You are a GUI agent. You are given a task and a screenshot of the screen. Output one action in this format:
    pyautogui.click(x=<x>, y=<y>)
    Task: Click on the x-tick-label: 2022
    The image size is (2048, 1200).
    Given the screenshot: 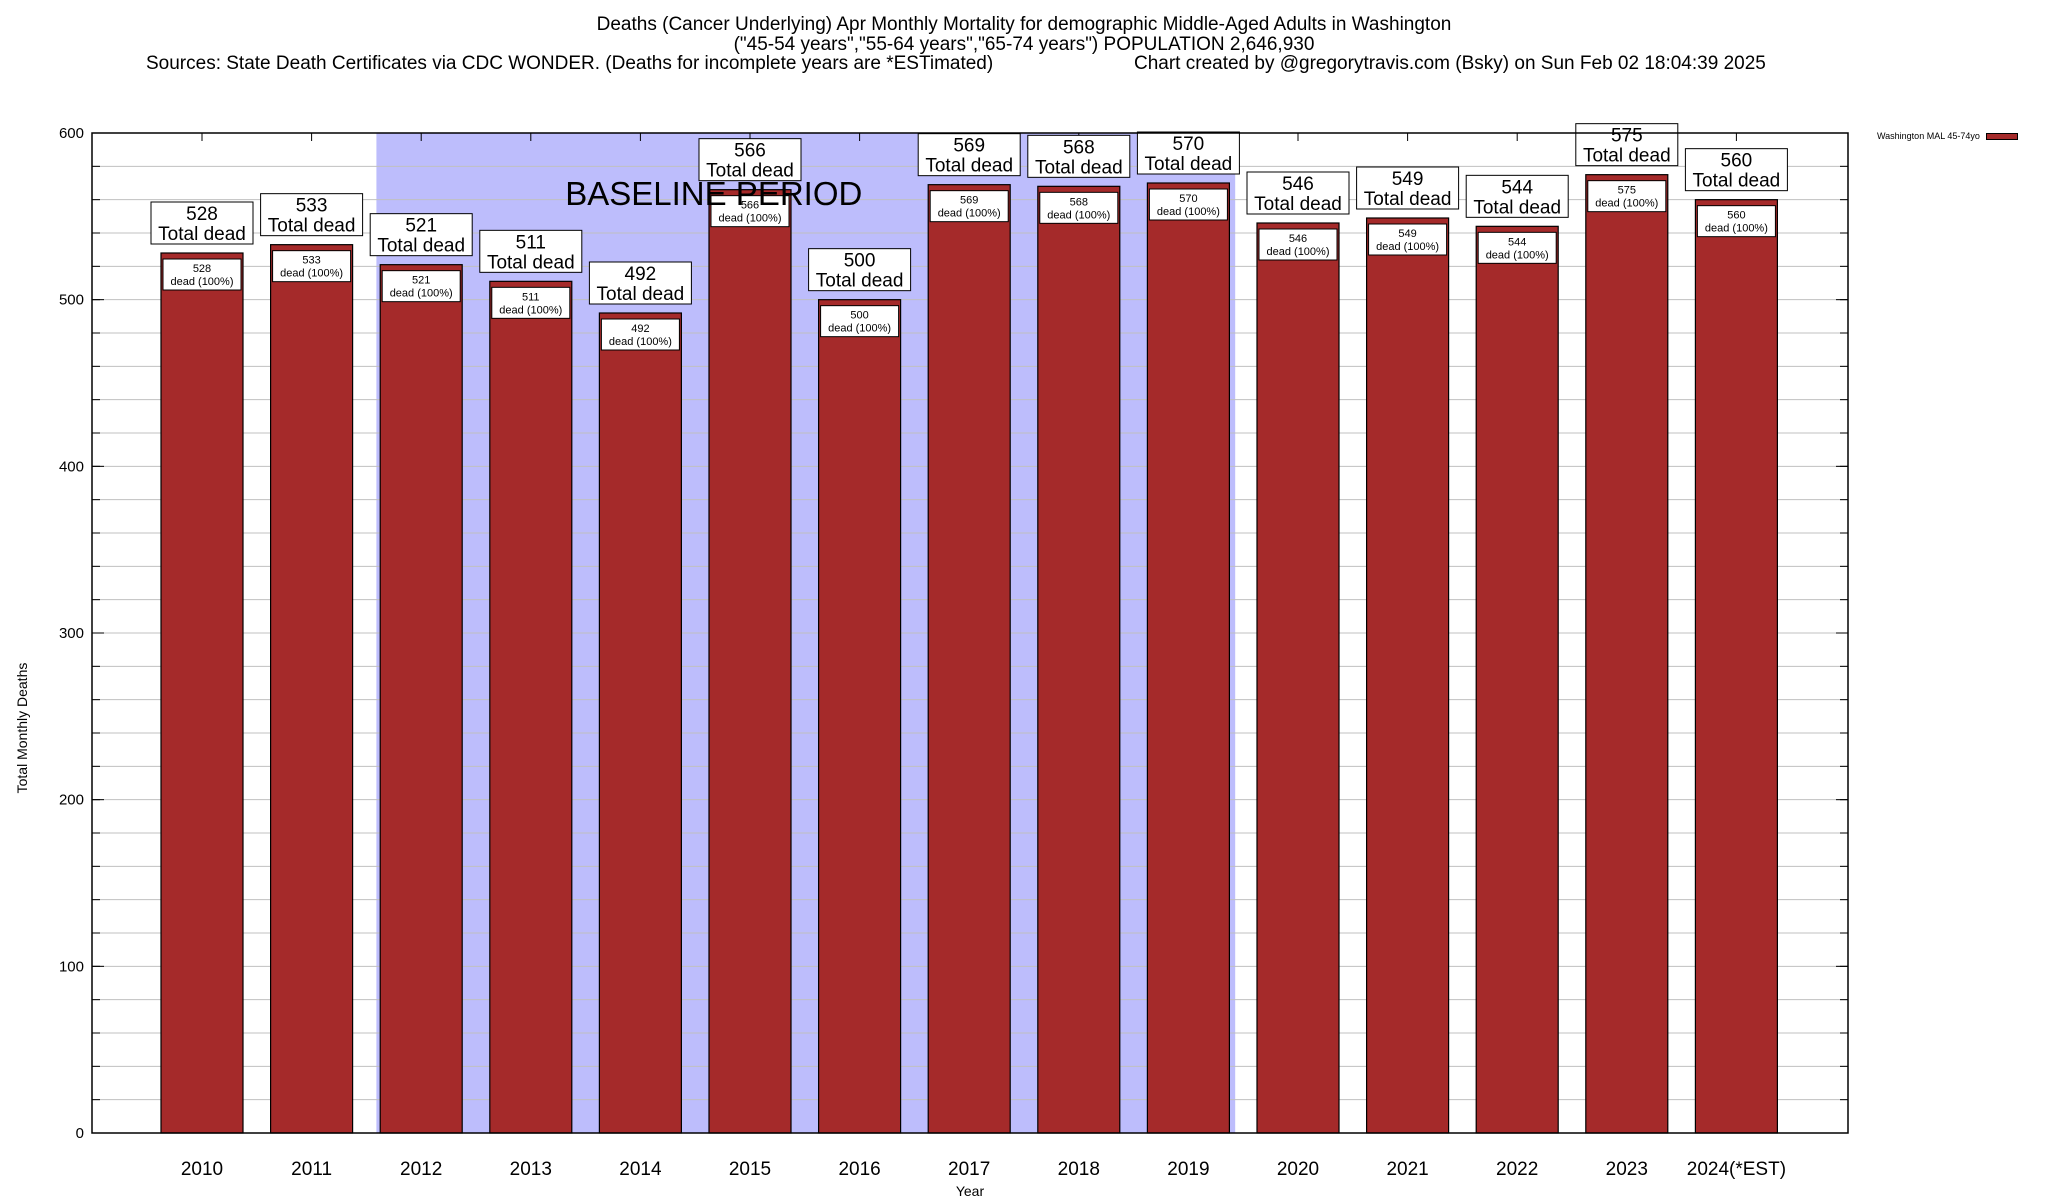 What is the action you would take?
    pyautogui.click(x=1517, y=1169)
    